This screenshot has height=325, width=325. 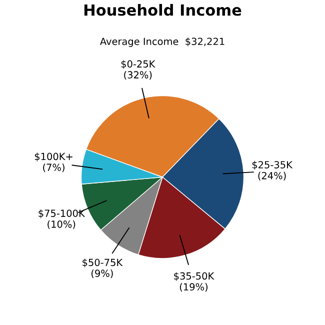 I want to click on slice-label: $75-100K, so click(x=62, y=213).